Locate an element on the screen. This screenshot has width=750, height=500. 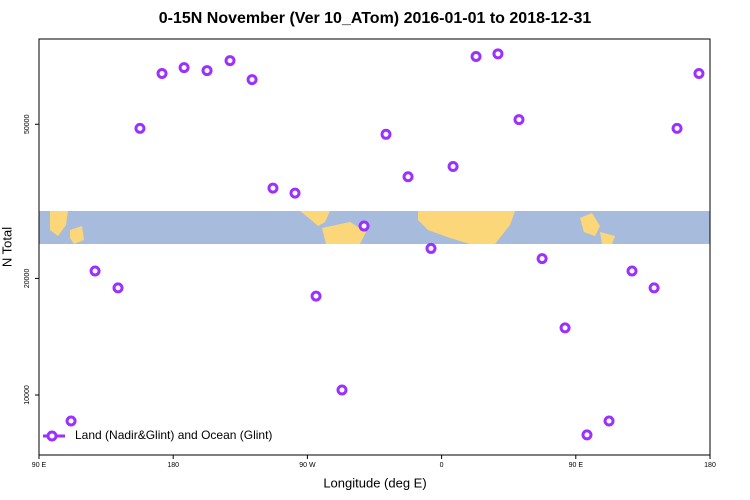
legend-label: Land (Nadir&Glint) and Ocean (Glint) is located at coordinates (173, 435).